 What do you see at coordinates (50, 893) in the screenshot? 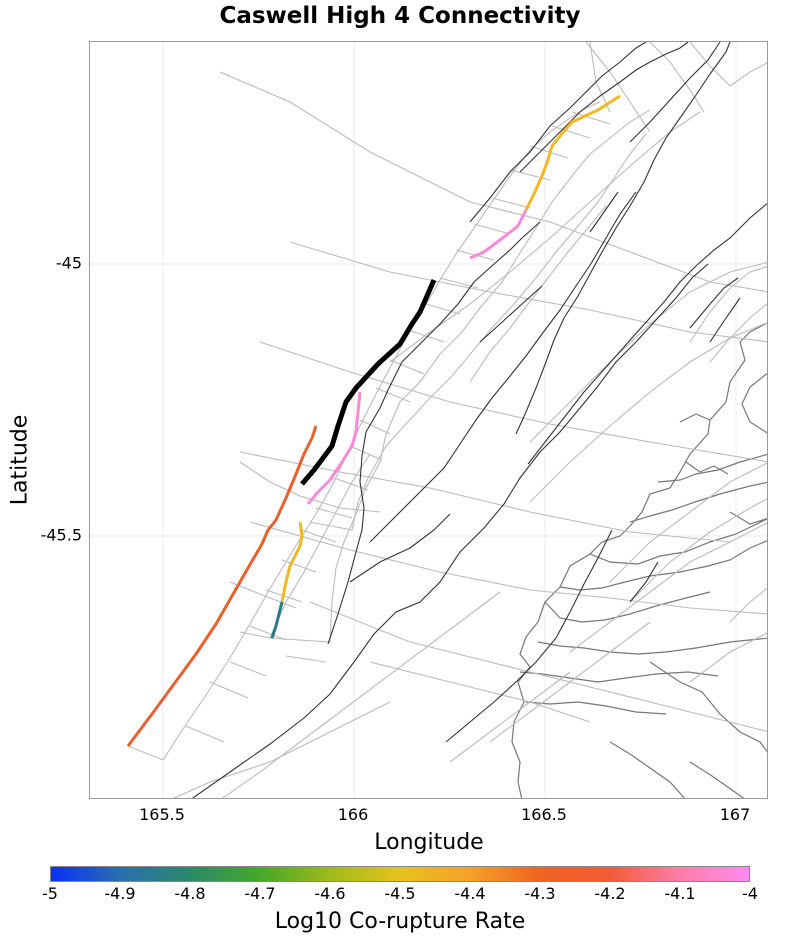
I see `colorbar-tick-0: -5` at bounding box center [50, 893].